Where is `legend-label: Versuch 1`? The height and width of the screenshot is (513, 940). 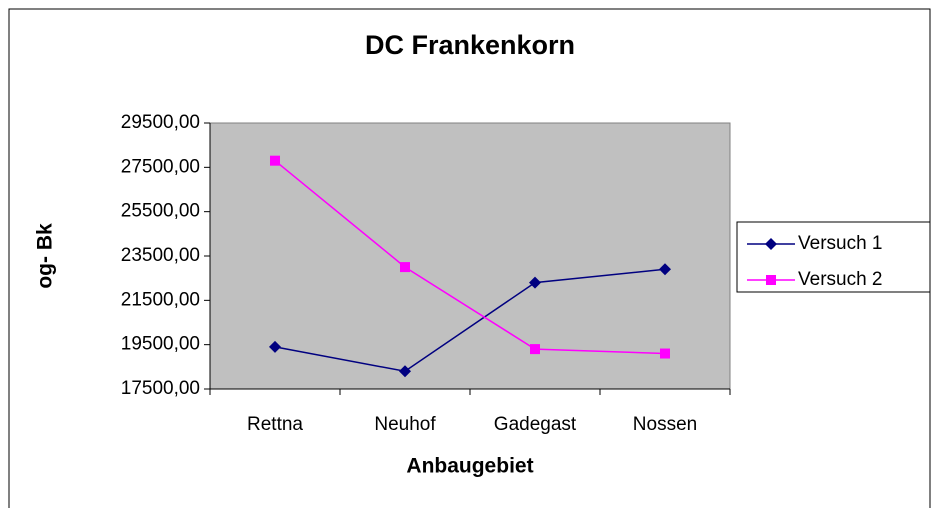
legend-label: Versuch 1 is located at coordinates (840, 243).